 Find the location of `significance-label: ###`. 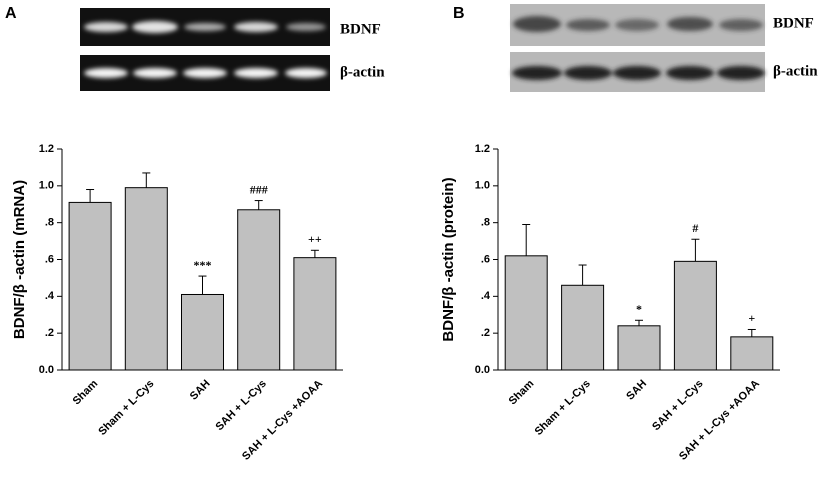

significance-label: ### is located at coordinates (259, 189).